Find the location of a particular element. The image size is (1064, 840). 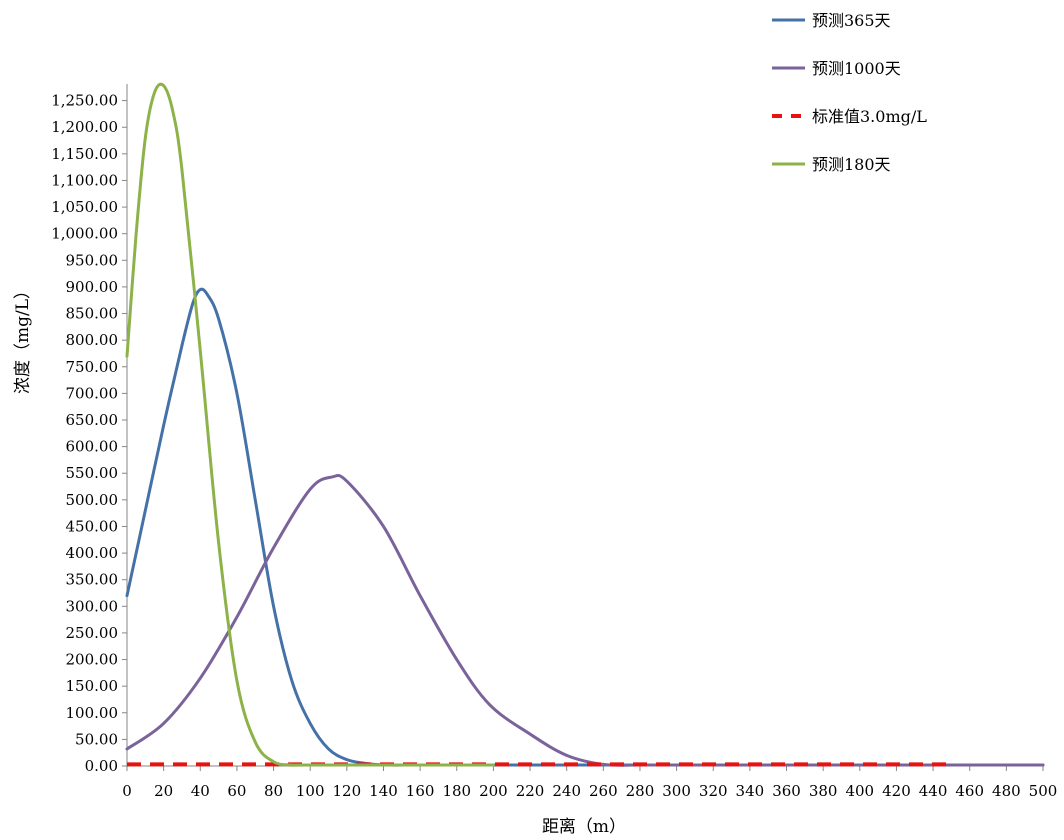

y-tick-label: 1,150.00 is located at coordinates (84, 154).